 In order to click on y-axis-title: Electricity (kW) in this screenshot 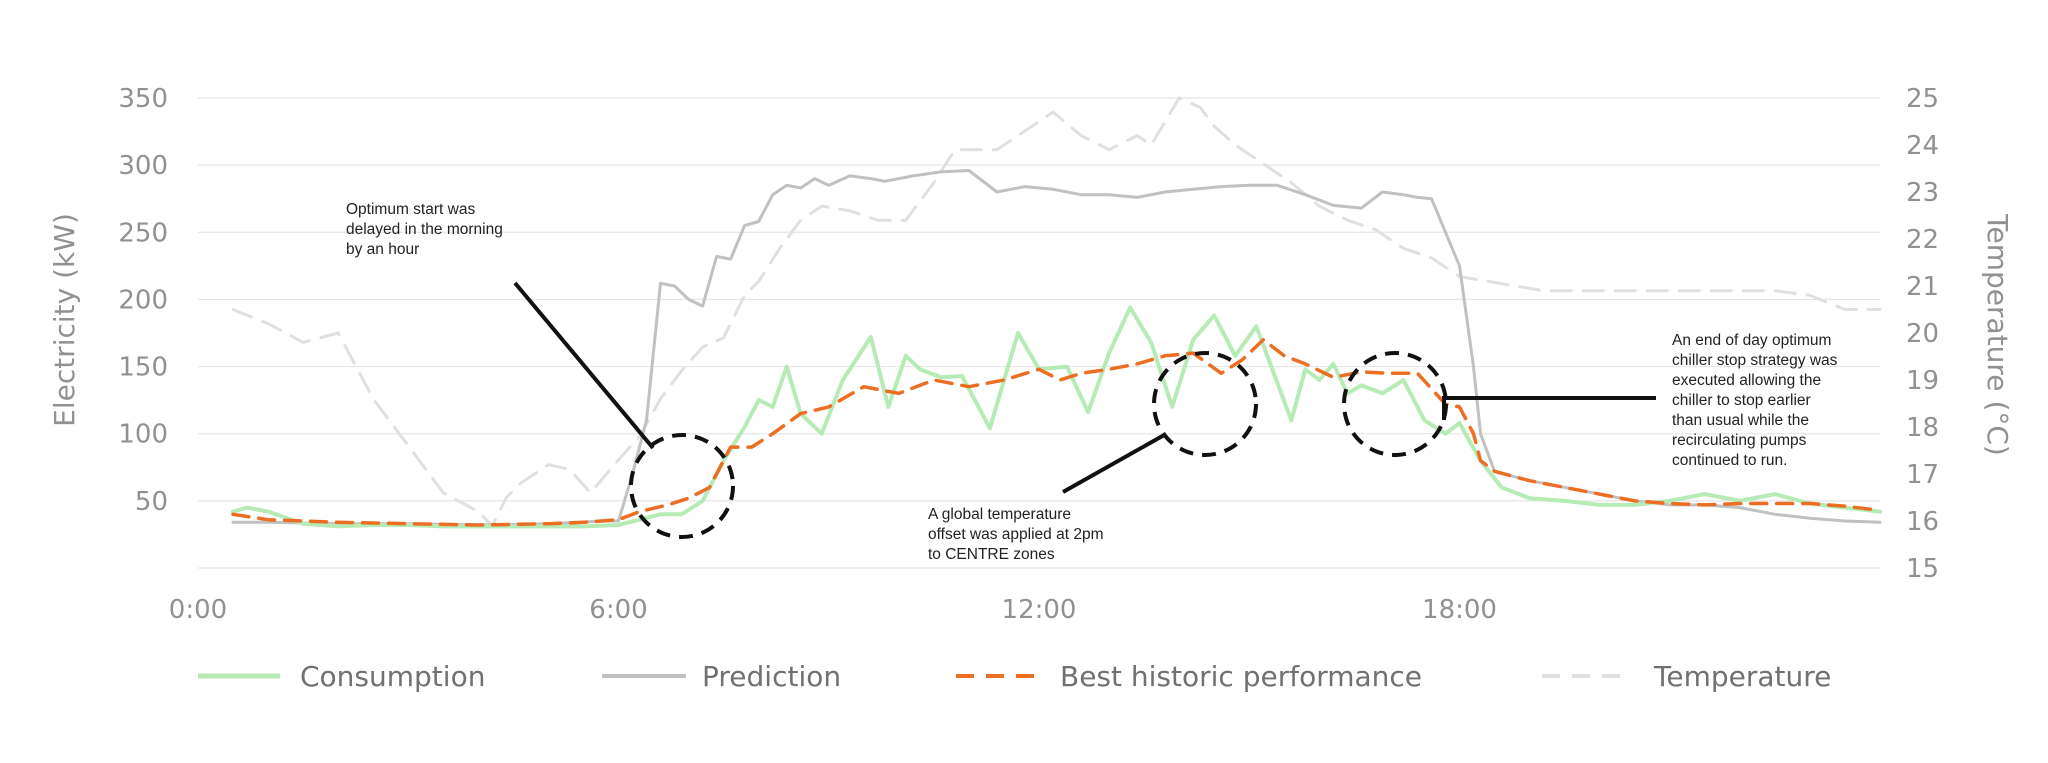, I will do `click(64, 320)`.